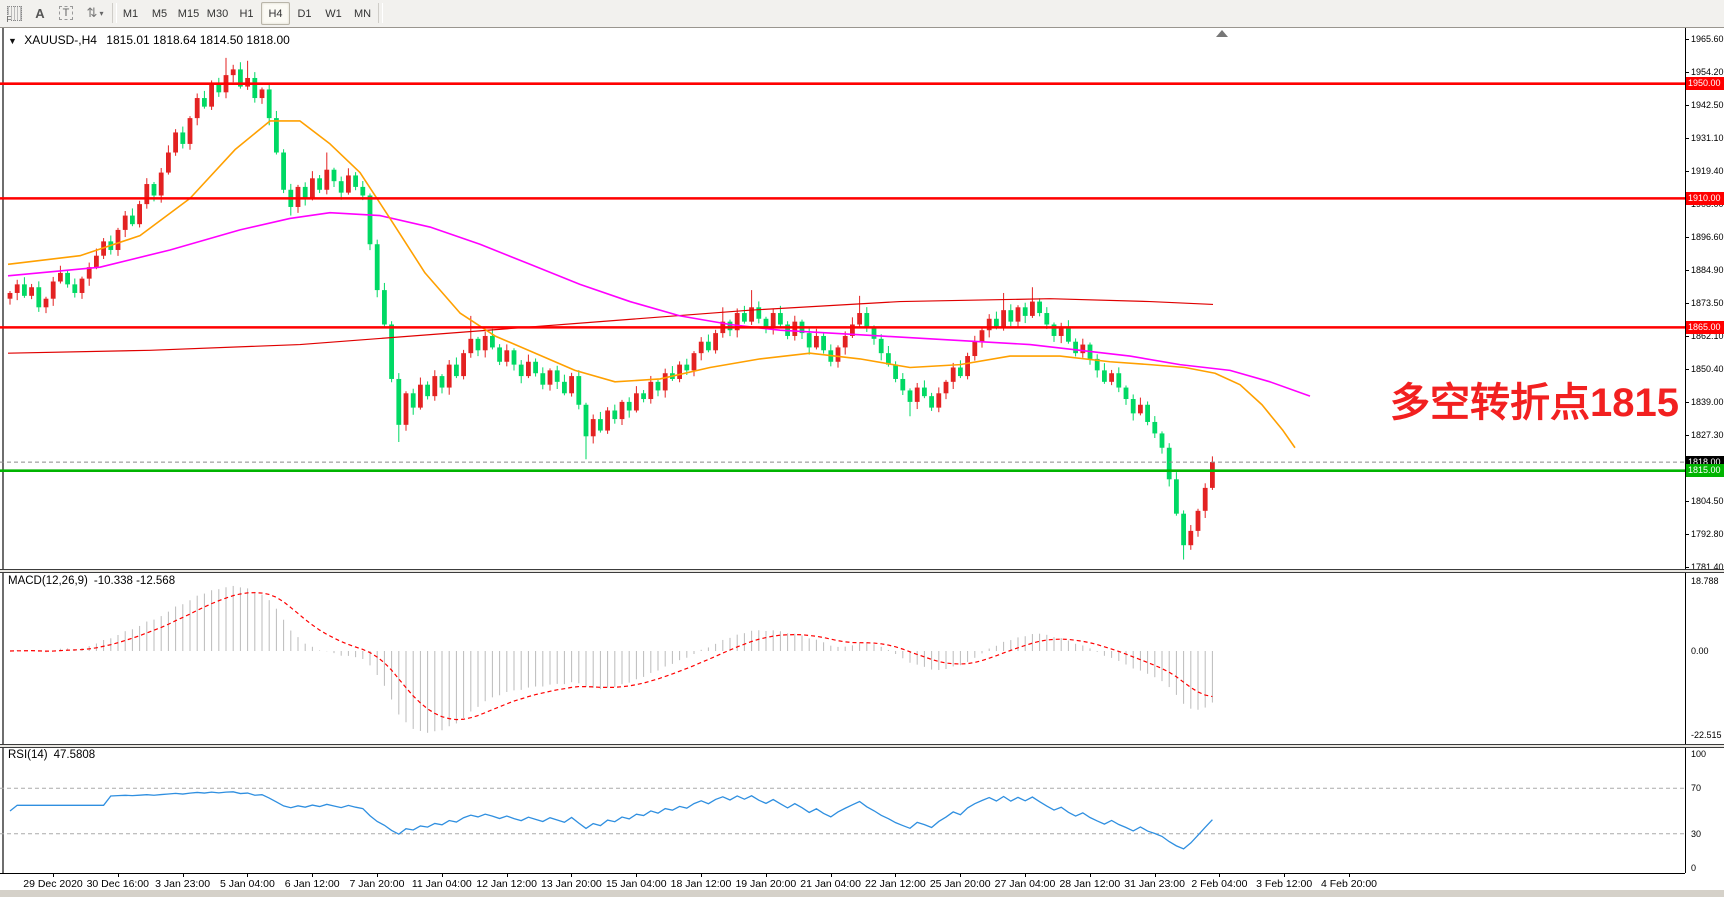  Describe the element at coordinates (101, 13) in the screenshot. I see `chevron-down-icon: ▾` at that location.